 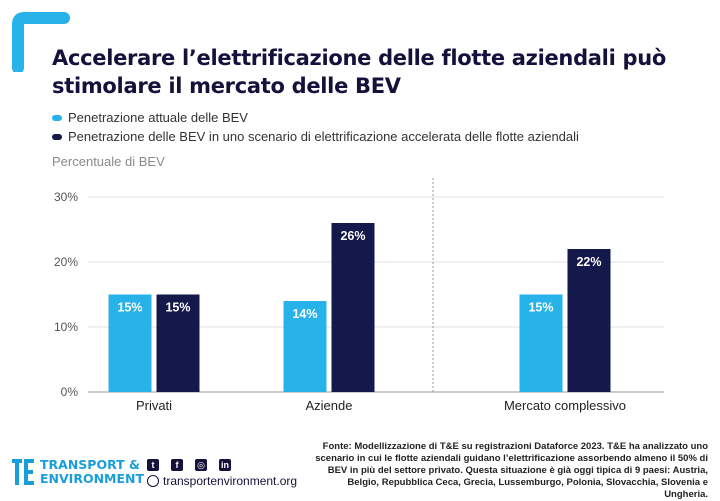 I want to click on y-axis-label: Percentuale di BEV, so click(x=108, y=161).